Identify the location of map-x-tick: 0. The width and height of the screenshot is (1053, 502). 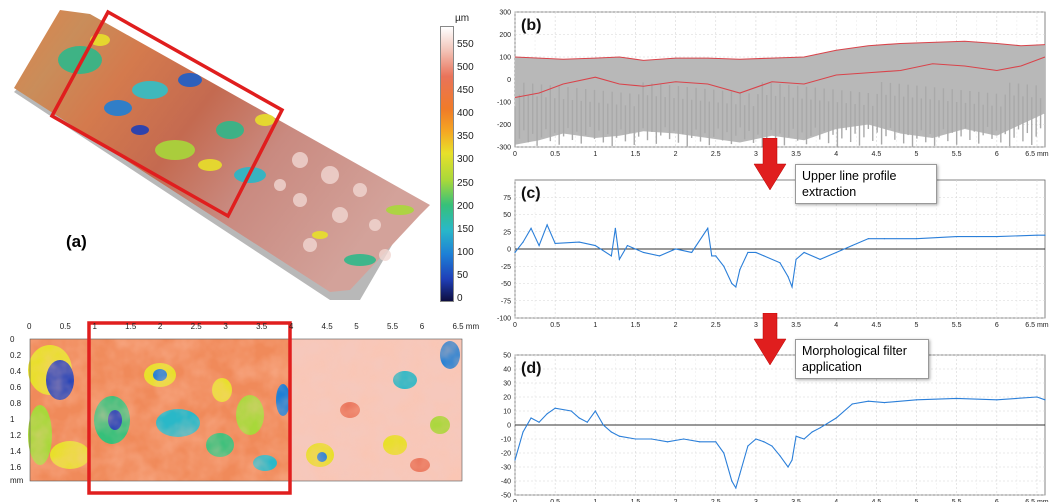
(29, 326).